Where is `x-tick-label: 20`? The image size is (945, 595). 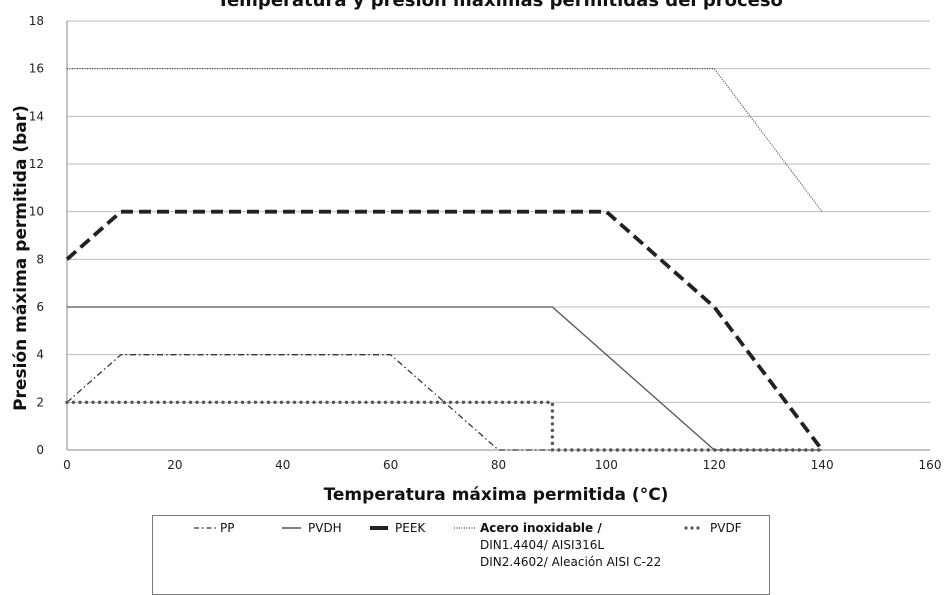 x-tick-label: 20 is located at coordinates (174, 465).